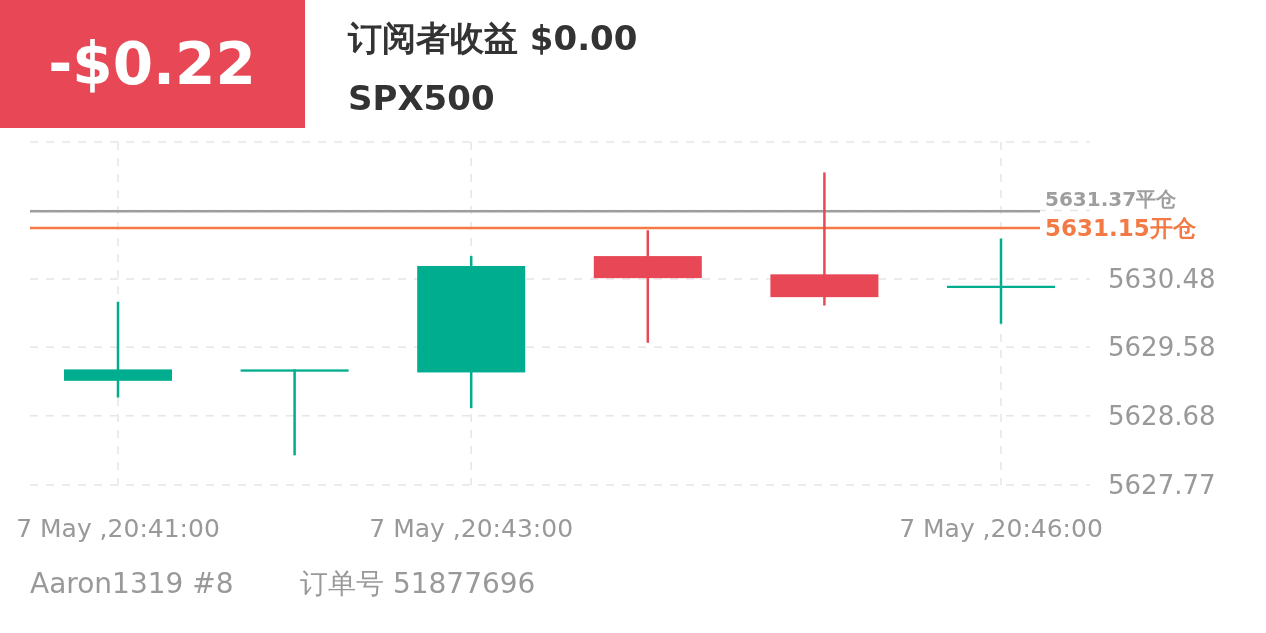 This screenshot has height=633, width=1266. What do you see at coordinates (1121, 227) in the screenshot?
I see `ref-line-label: 5631.15开仓` at bounding box center [1121, 227].